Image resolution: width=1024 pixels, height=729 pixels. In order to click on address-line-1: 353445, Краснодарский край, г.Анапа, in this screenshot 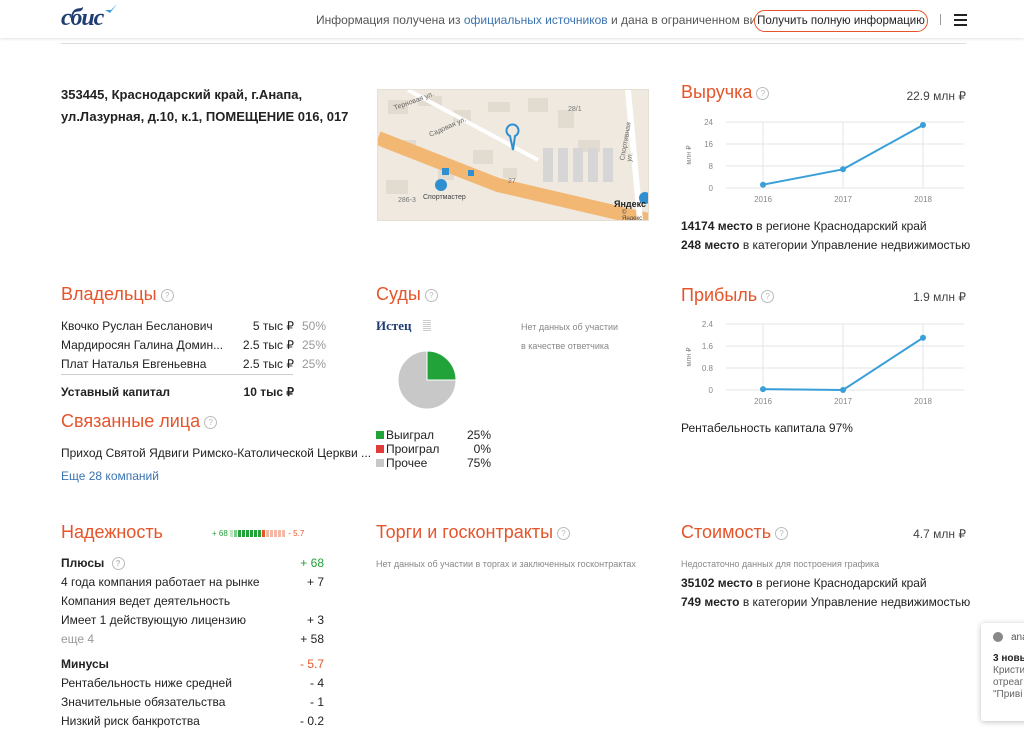, I will do `click(182, 94)`.